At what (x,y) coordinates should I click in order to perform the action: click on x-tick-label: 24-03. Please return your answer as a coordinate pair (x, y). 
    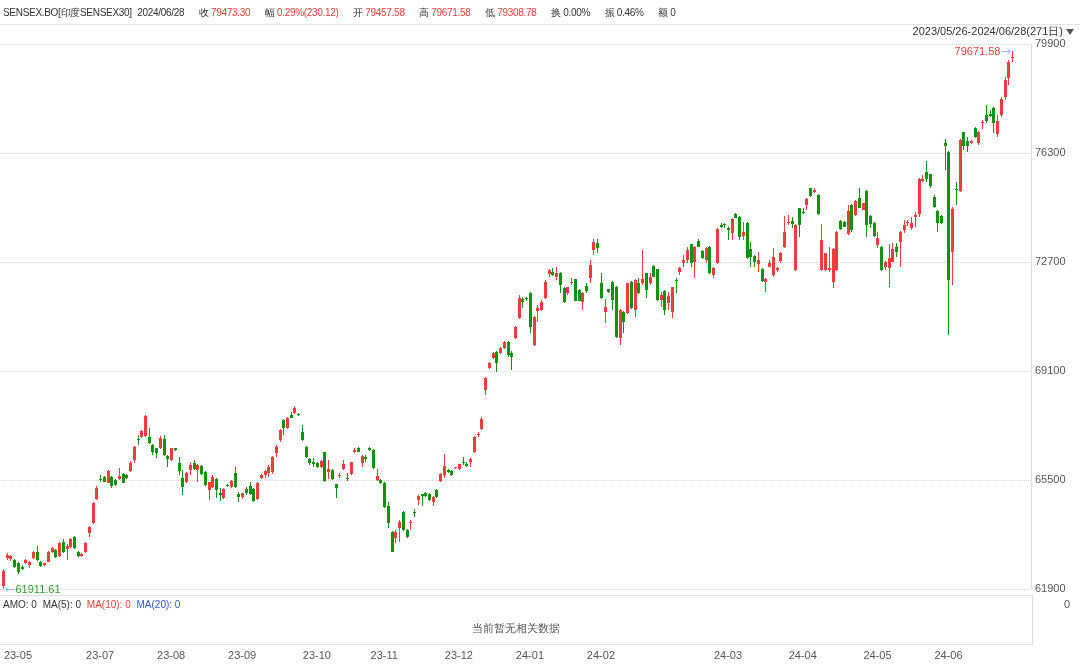
    Looking at the image, I should click on (728, 654).